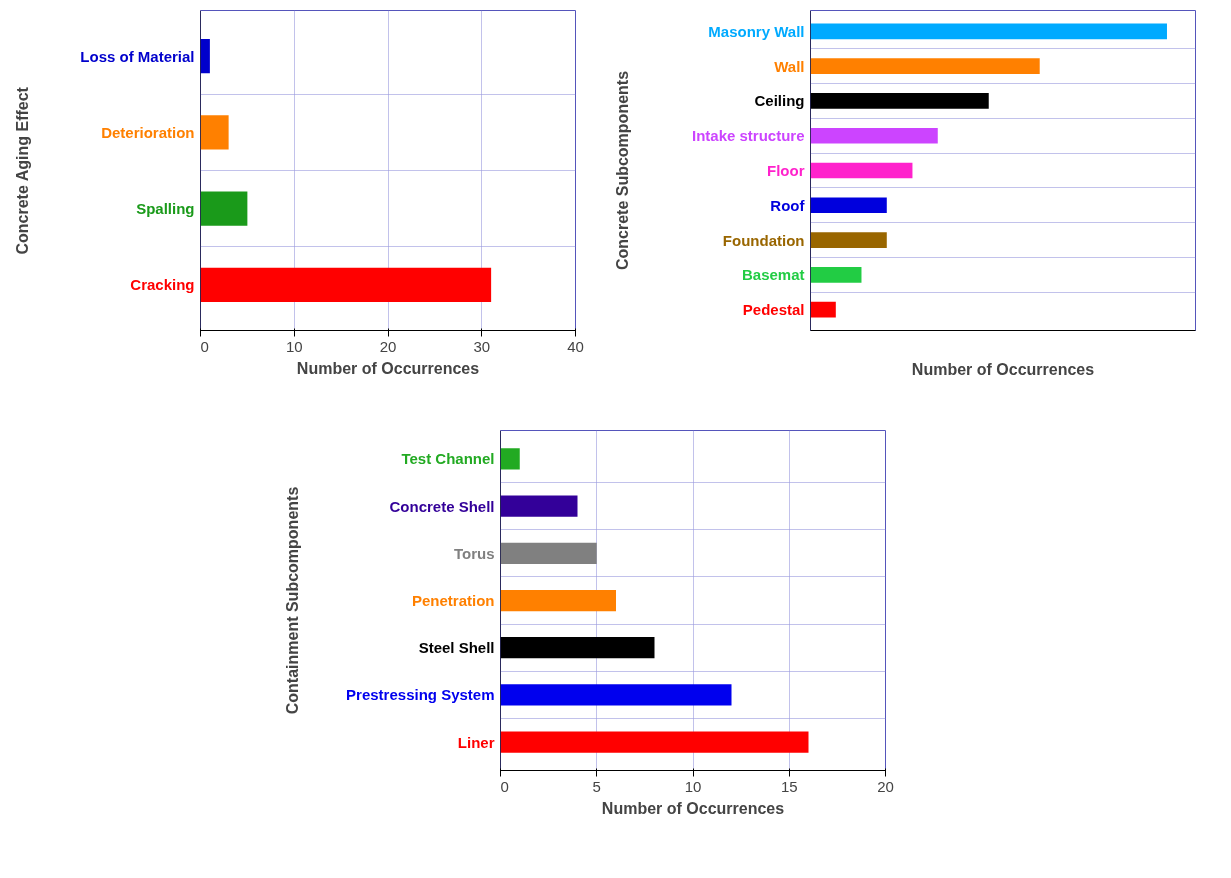 The height and width of the screenshot is (878, 1231). I want to click on y-tick-label: Roof, so click(788, 205).